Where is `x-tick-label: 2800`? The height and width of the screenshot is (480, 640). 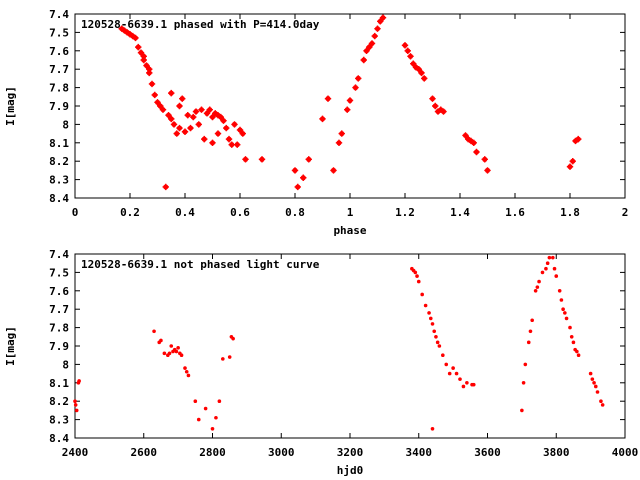
x-tick-label: 2800 is located at coordinates (212, 452).